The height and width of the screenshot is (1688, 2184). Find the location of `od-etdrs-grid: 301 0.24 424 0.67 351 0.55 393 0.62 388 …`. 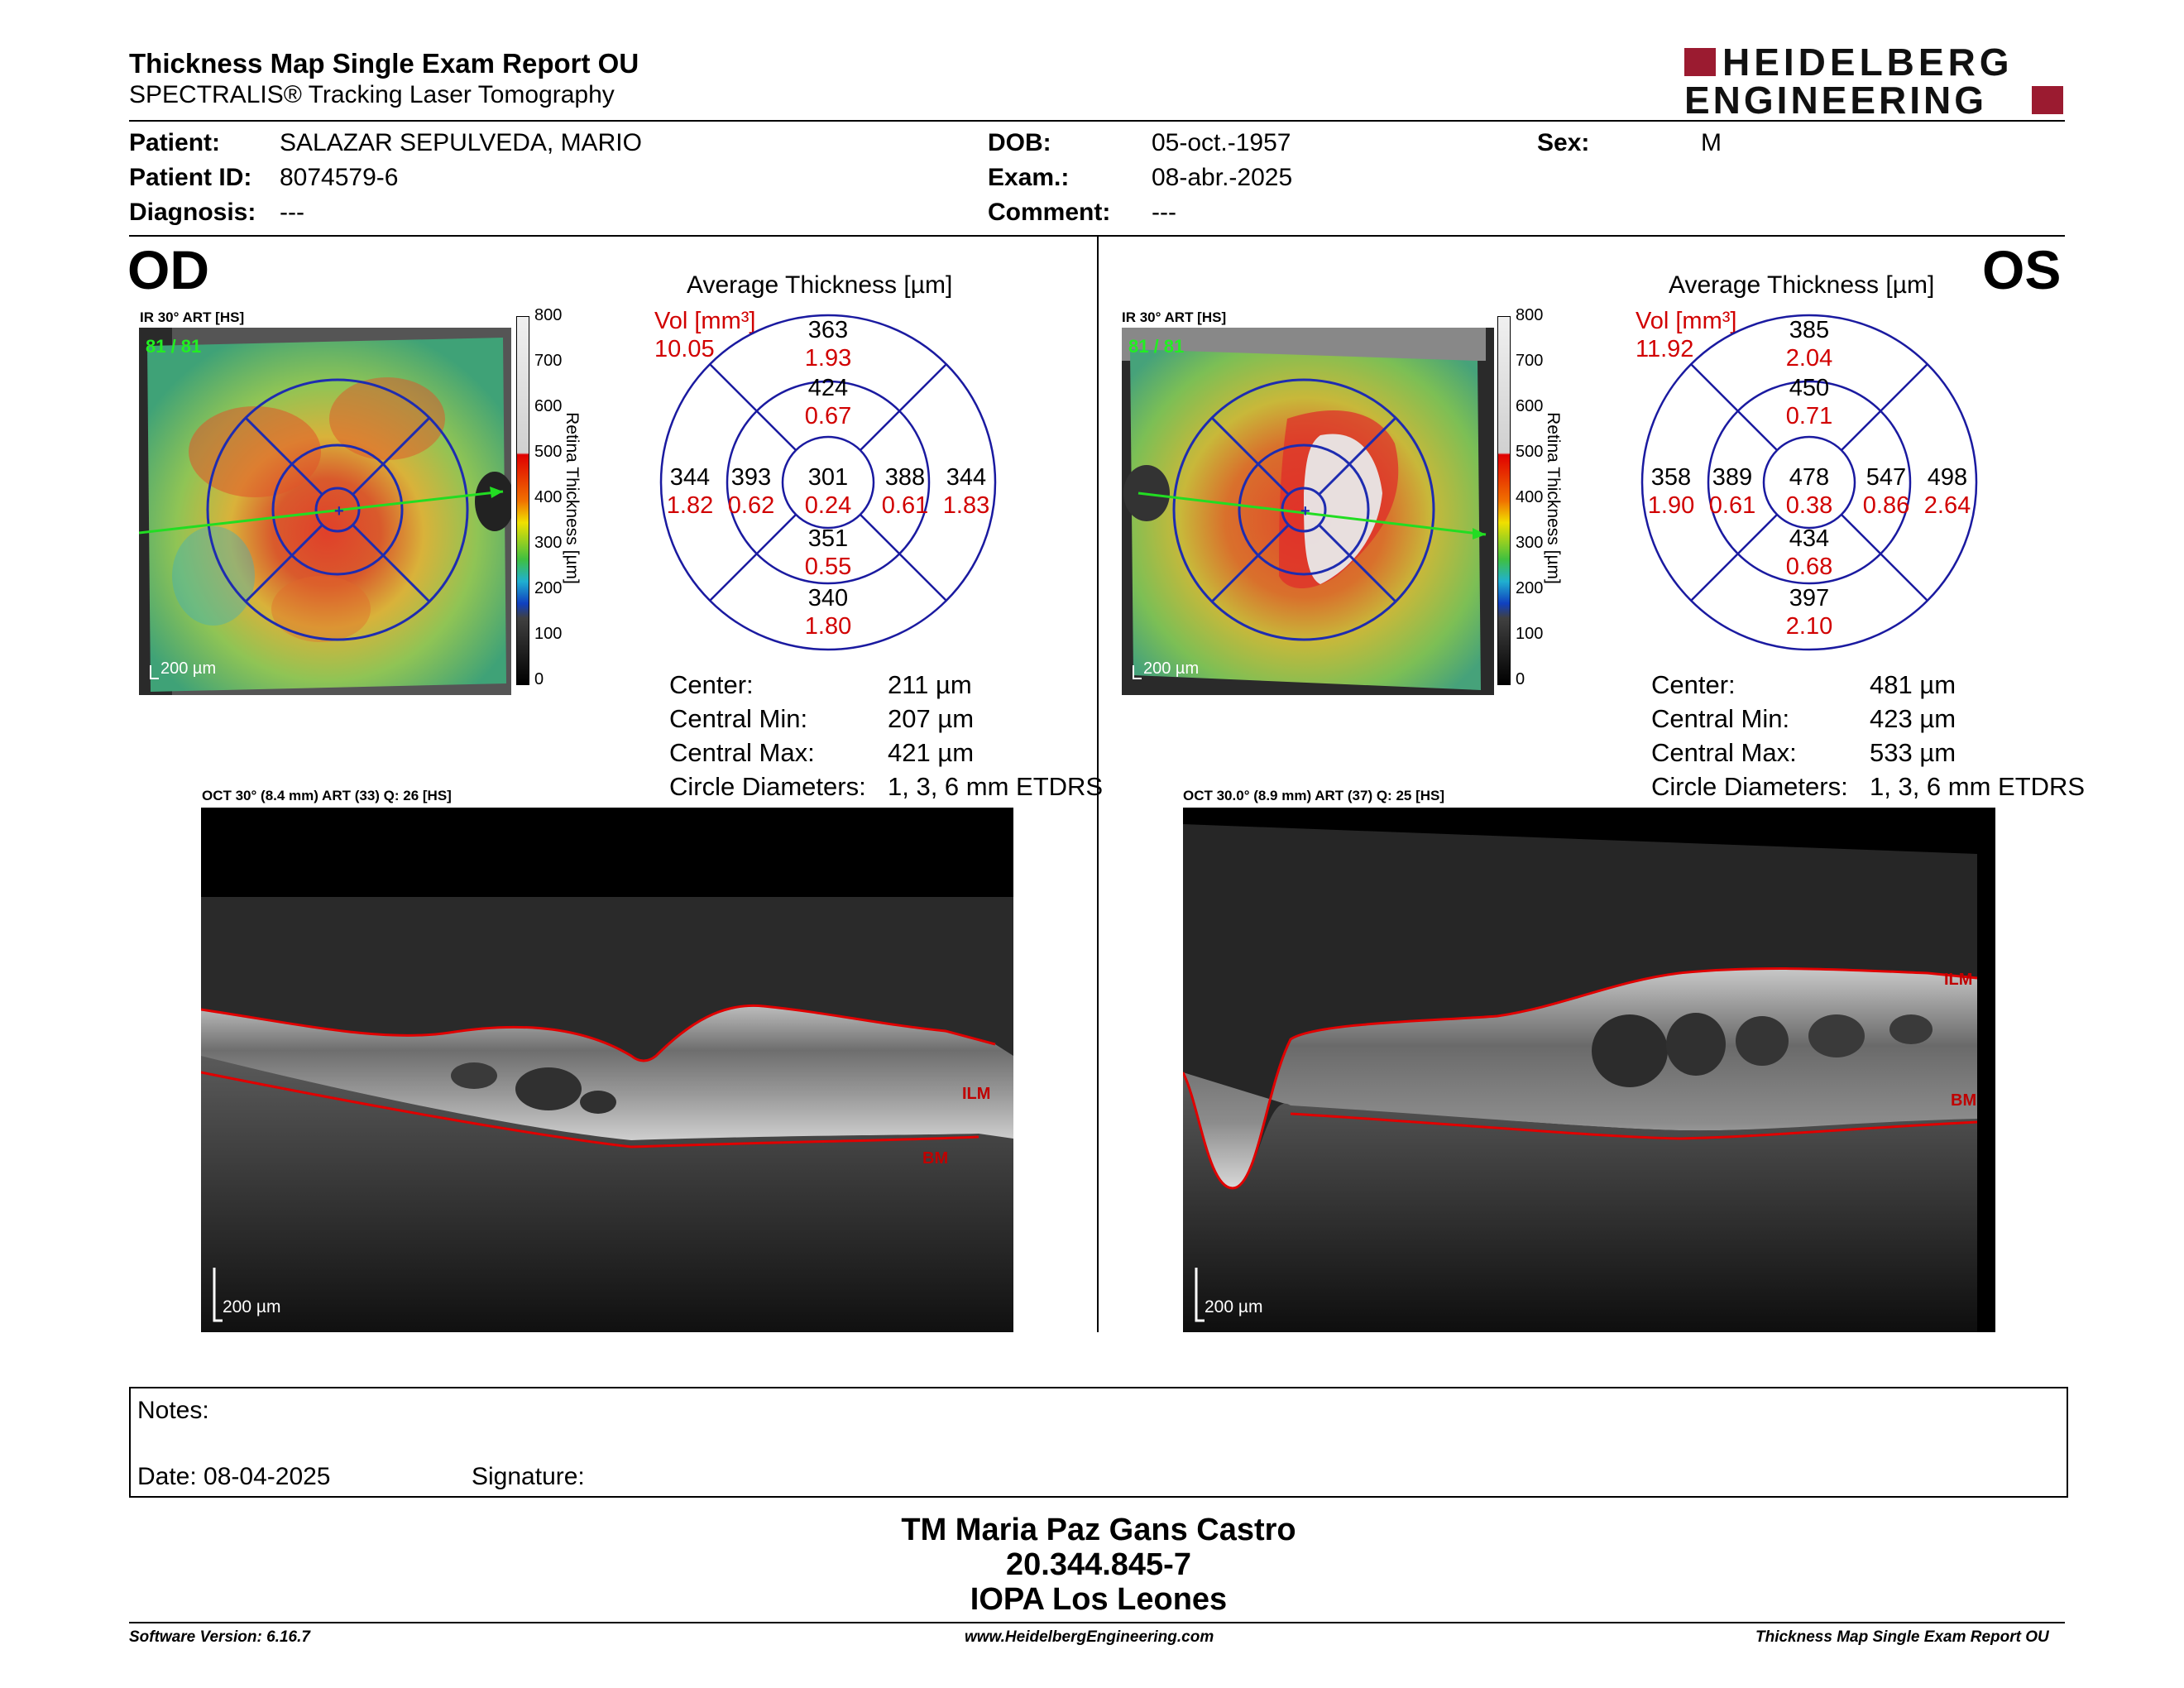

od-etdrs-grid: 301 0.24 424 0.67 351 0.55 393 0.62 388 … is located at coordinates (828, 482).